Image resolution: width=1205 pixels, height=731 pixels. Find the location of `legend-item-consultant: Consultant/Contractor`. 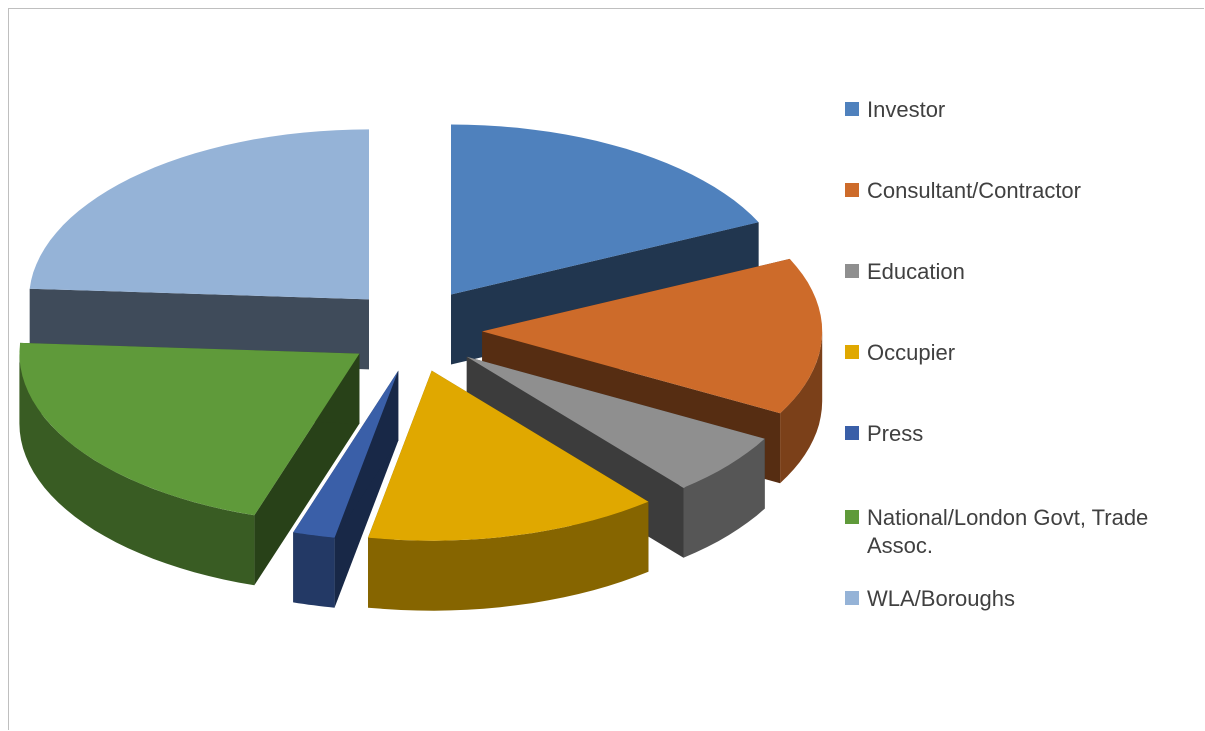

legend-item-consultant: Consultant/Contractor is located at coordinates (1016, 191).